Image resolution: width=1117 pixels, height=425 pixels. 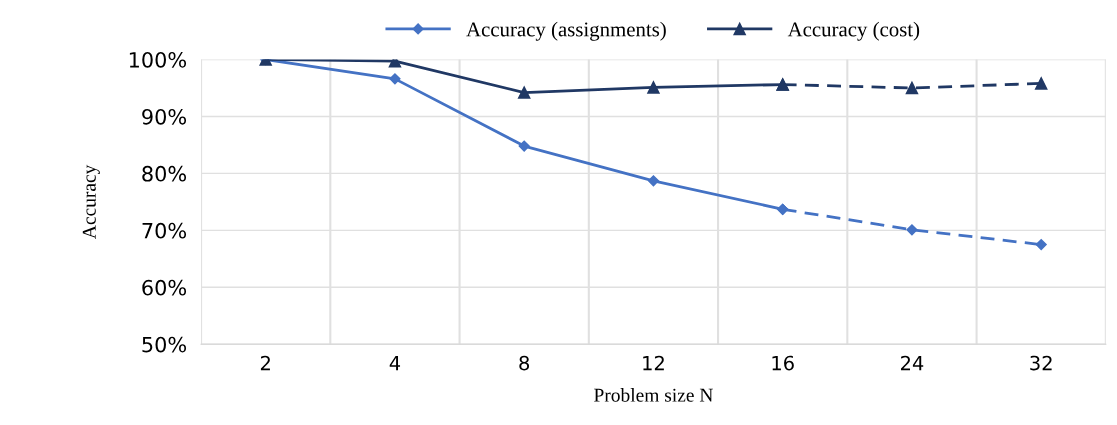 What do you see at coordinates (783, 363) in the screenshot?
I see `x-tick-label: 16` at bounding box center [783, 363].